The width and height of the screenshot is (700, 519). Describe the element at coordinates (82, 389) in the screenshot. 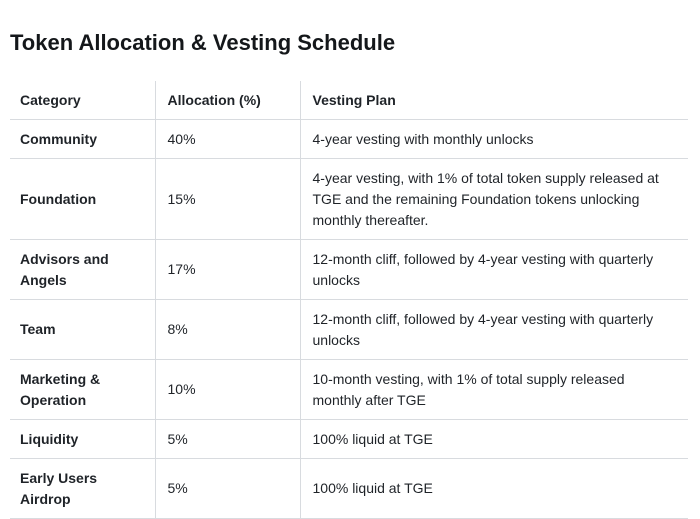

I see `category-cell: Marketing & Operation` at that location.